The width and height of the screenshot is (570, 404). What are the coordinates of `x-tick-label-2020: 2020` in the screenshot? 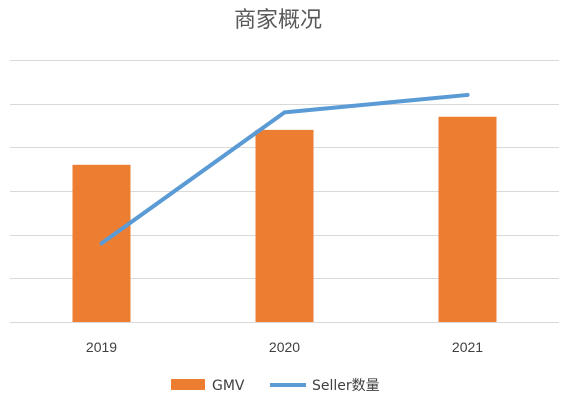 It's located at (284, 347).